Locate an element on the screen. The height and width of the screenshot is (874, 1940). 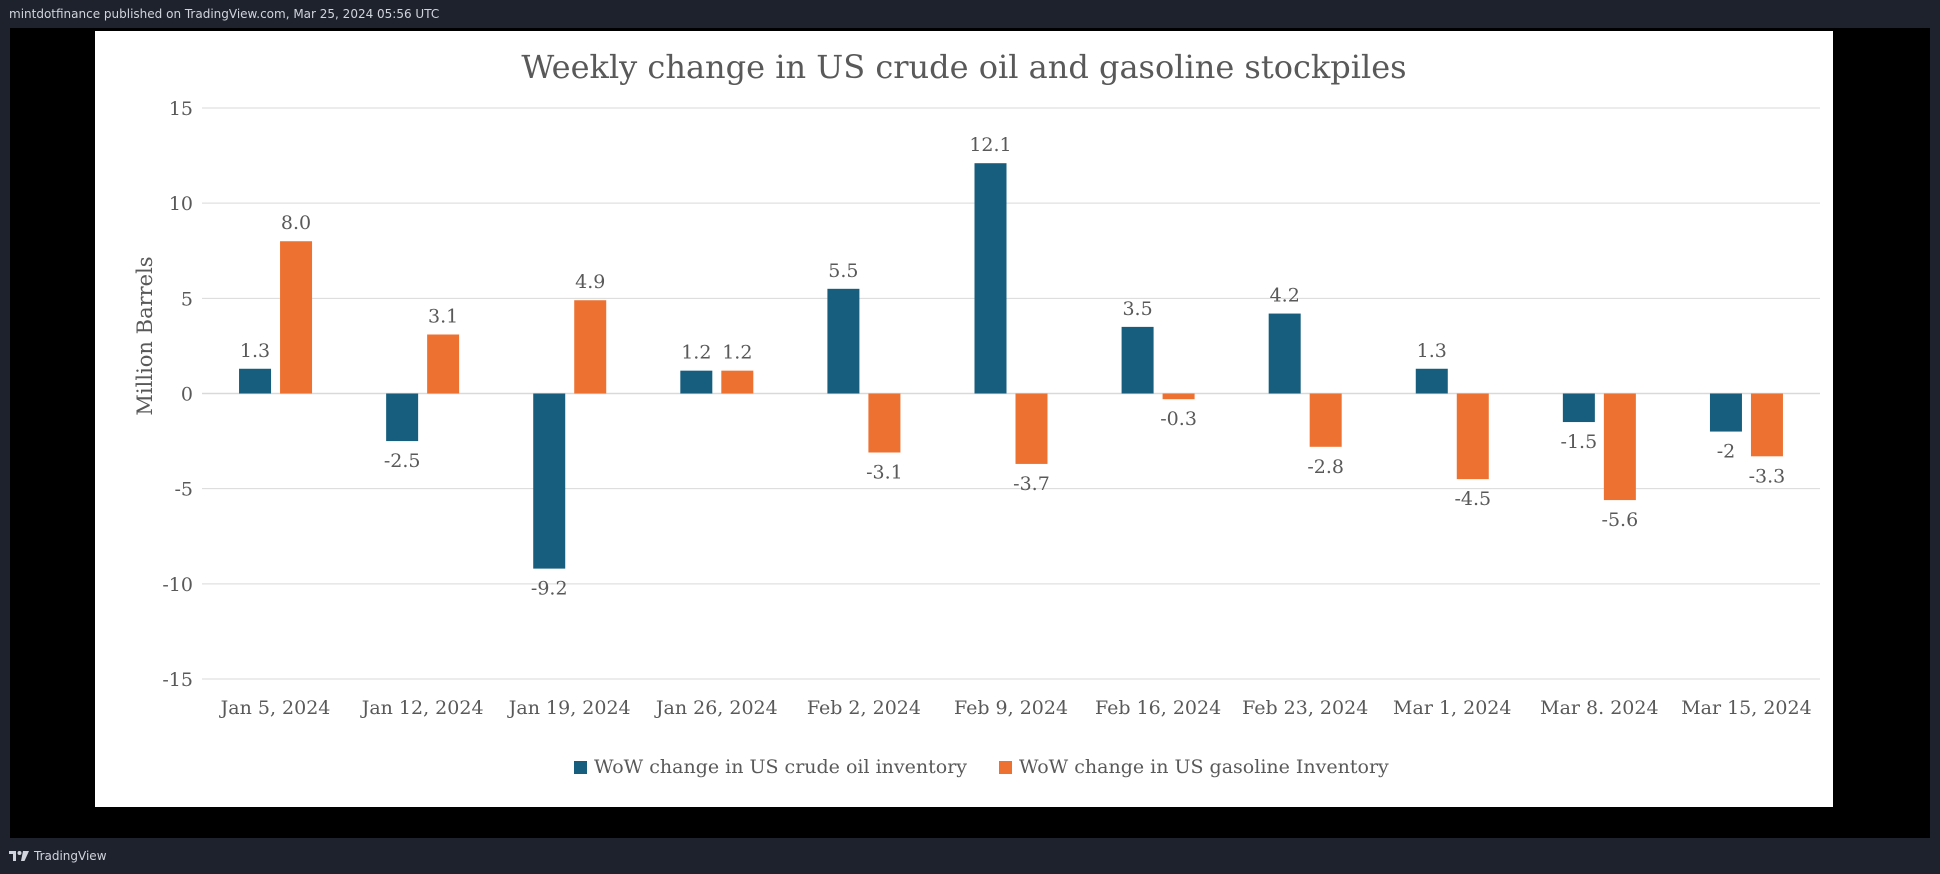
x-tick-label: Mar 1, 2024 is located at coordinates (1452, 708).